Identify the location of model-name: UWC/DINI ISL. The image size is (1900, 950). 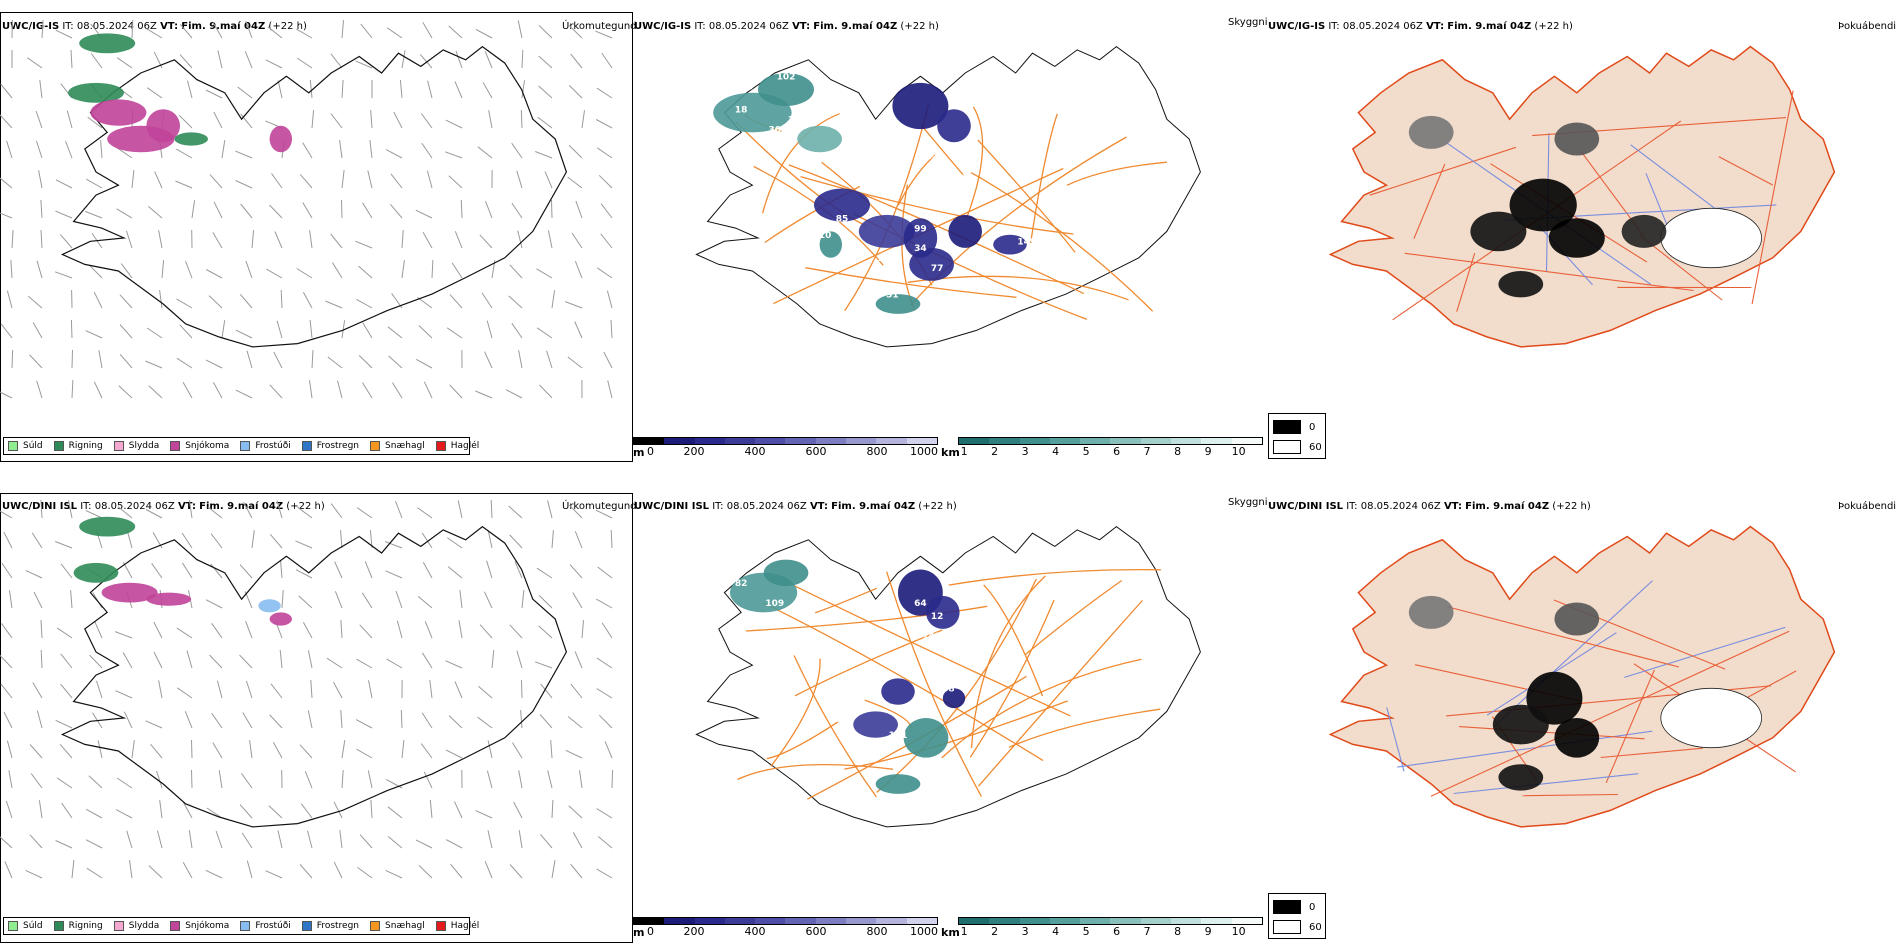
(1306, 506).